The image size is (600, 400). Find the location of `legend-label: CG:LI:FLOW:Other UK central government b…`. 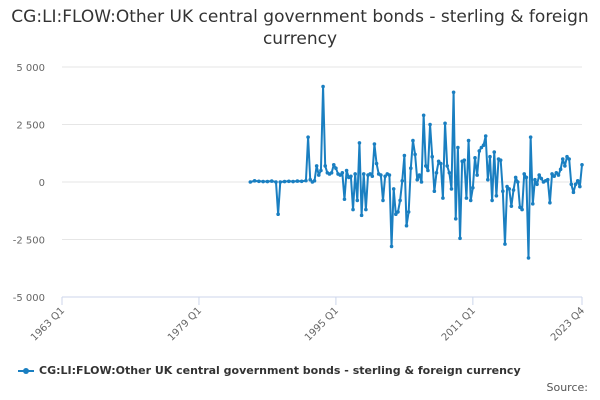

legend-label: CG:LI:FLOW:Other UK central government b… is located at coordinates (280, 370).